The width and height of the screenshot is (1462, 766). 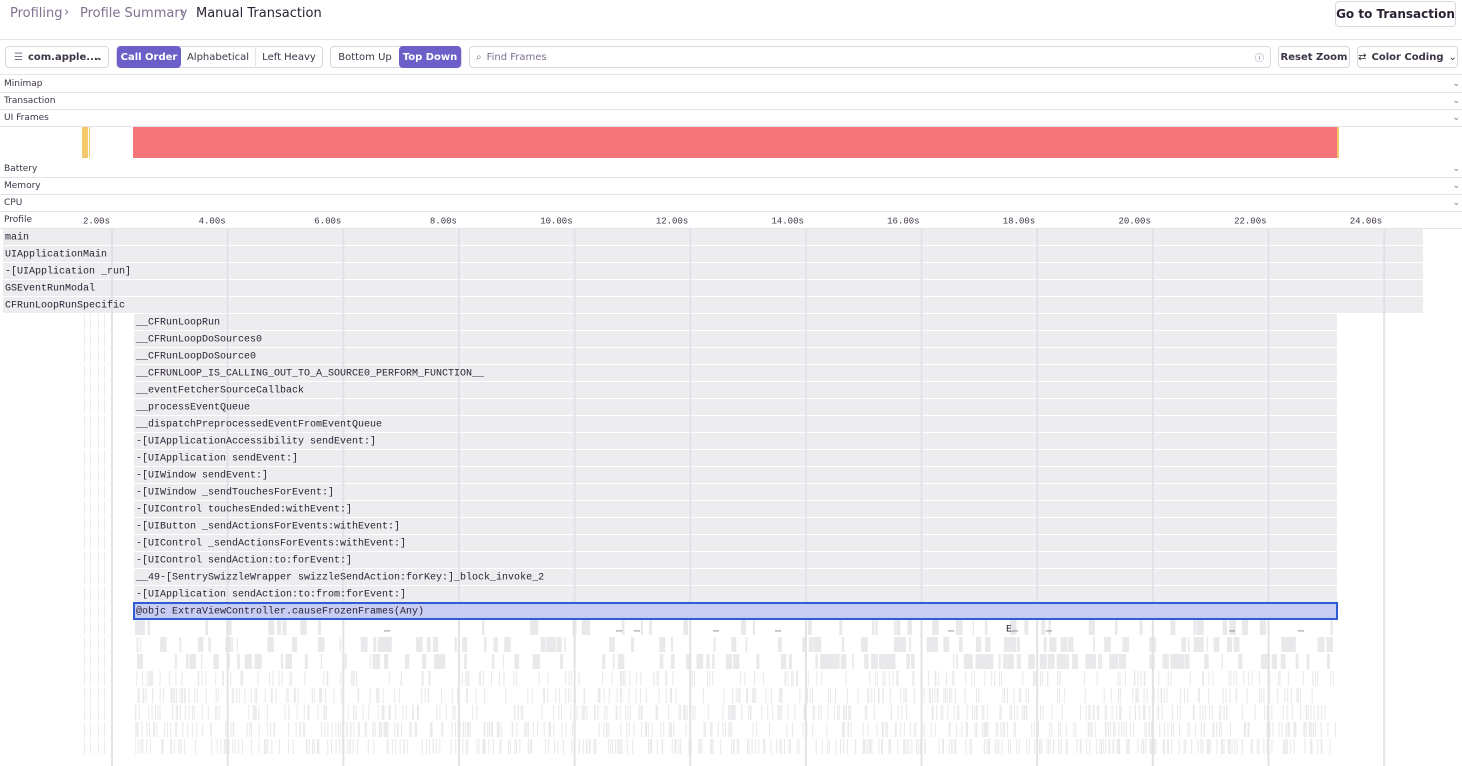 I want to click on section-header: CPU ⌄, so click(x=731, y=203).